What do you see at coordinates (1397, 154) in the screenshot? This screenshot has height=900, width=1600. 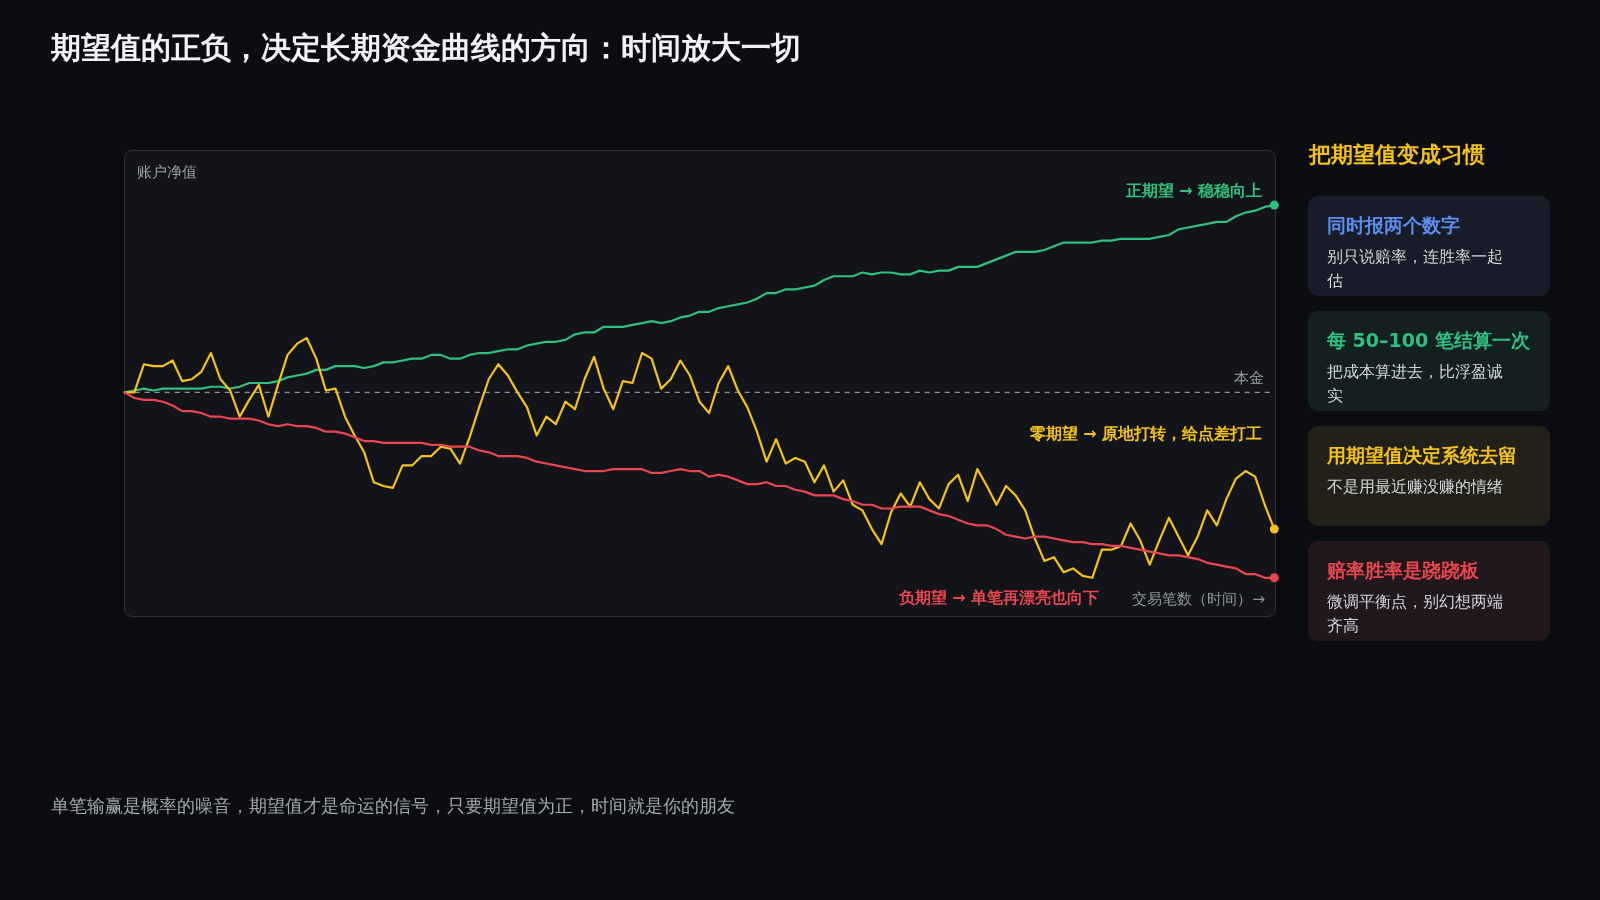 I see `text: 把期望值变成习惯` at bounding box center [1397, 154].